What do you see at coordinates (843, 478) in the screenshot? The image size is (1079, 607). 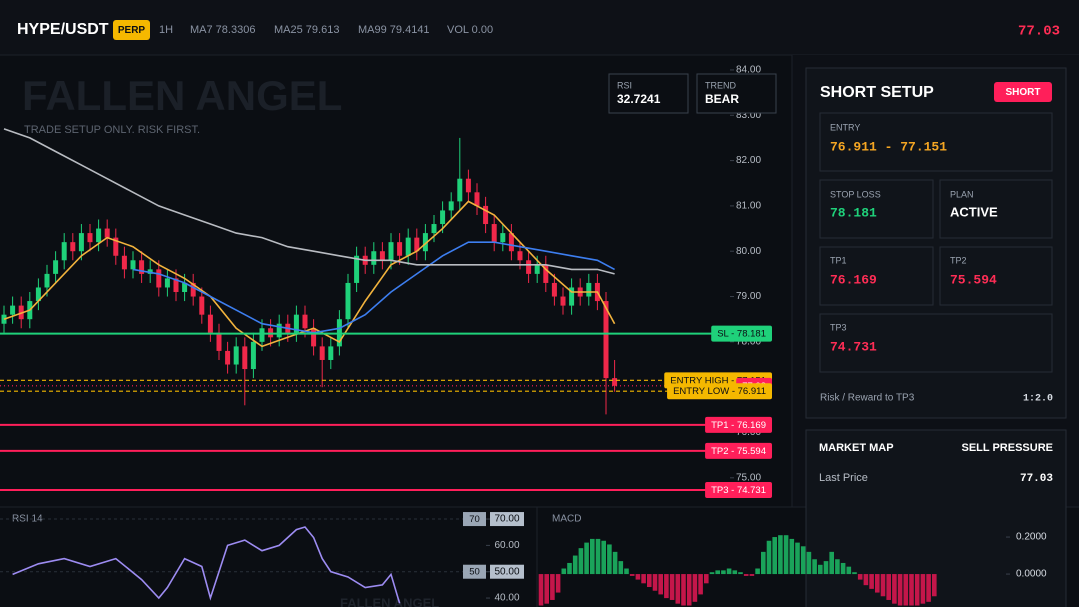 I see `last-price-label: Last Price` at bounding box center [843, 478].